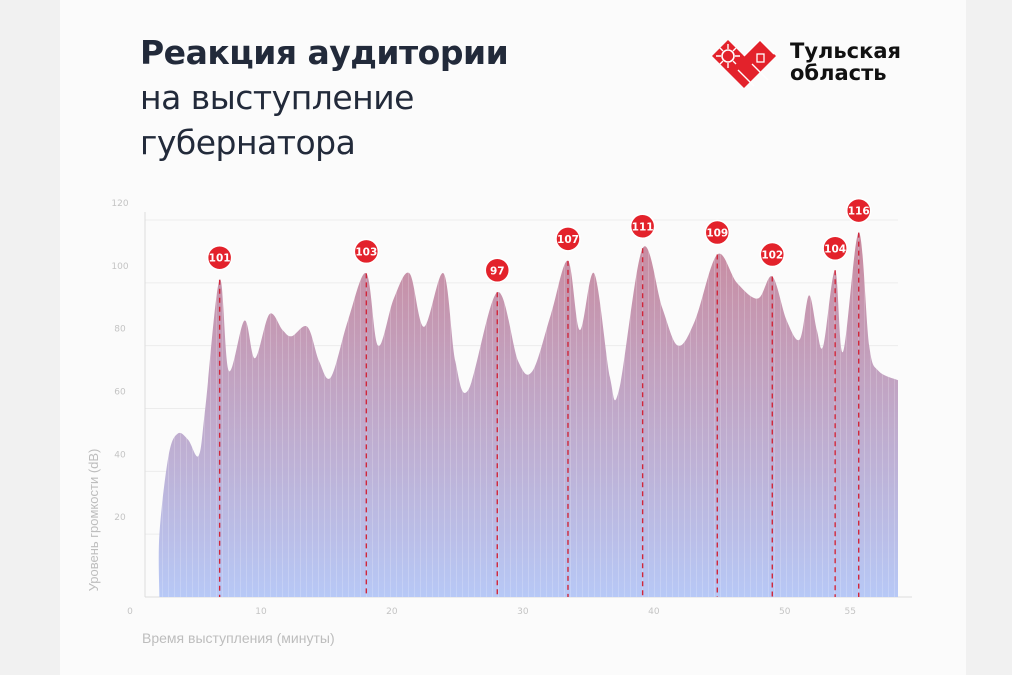  Describe the element at coordinates (850, 612) in the screenshot. I see `x-tick-label: 55` at that location.